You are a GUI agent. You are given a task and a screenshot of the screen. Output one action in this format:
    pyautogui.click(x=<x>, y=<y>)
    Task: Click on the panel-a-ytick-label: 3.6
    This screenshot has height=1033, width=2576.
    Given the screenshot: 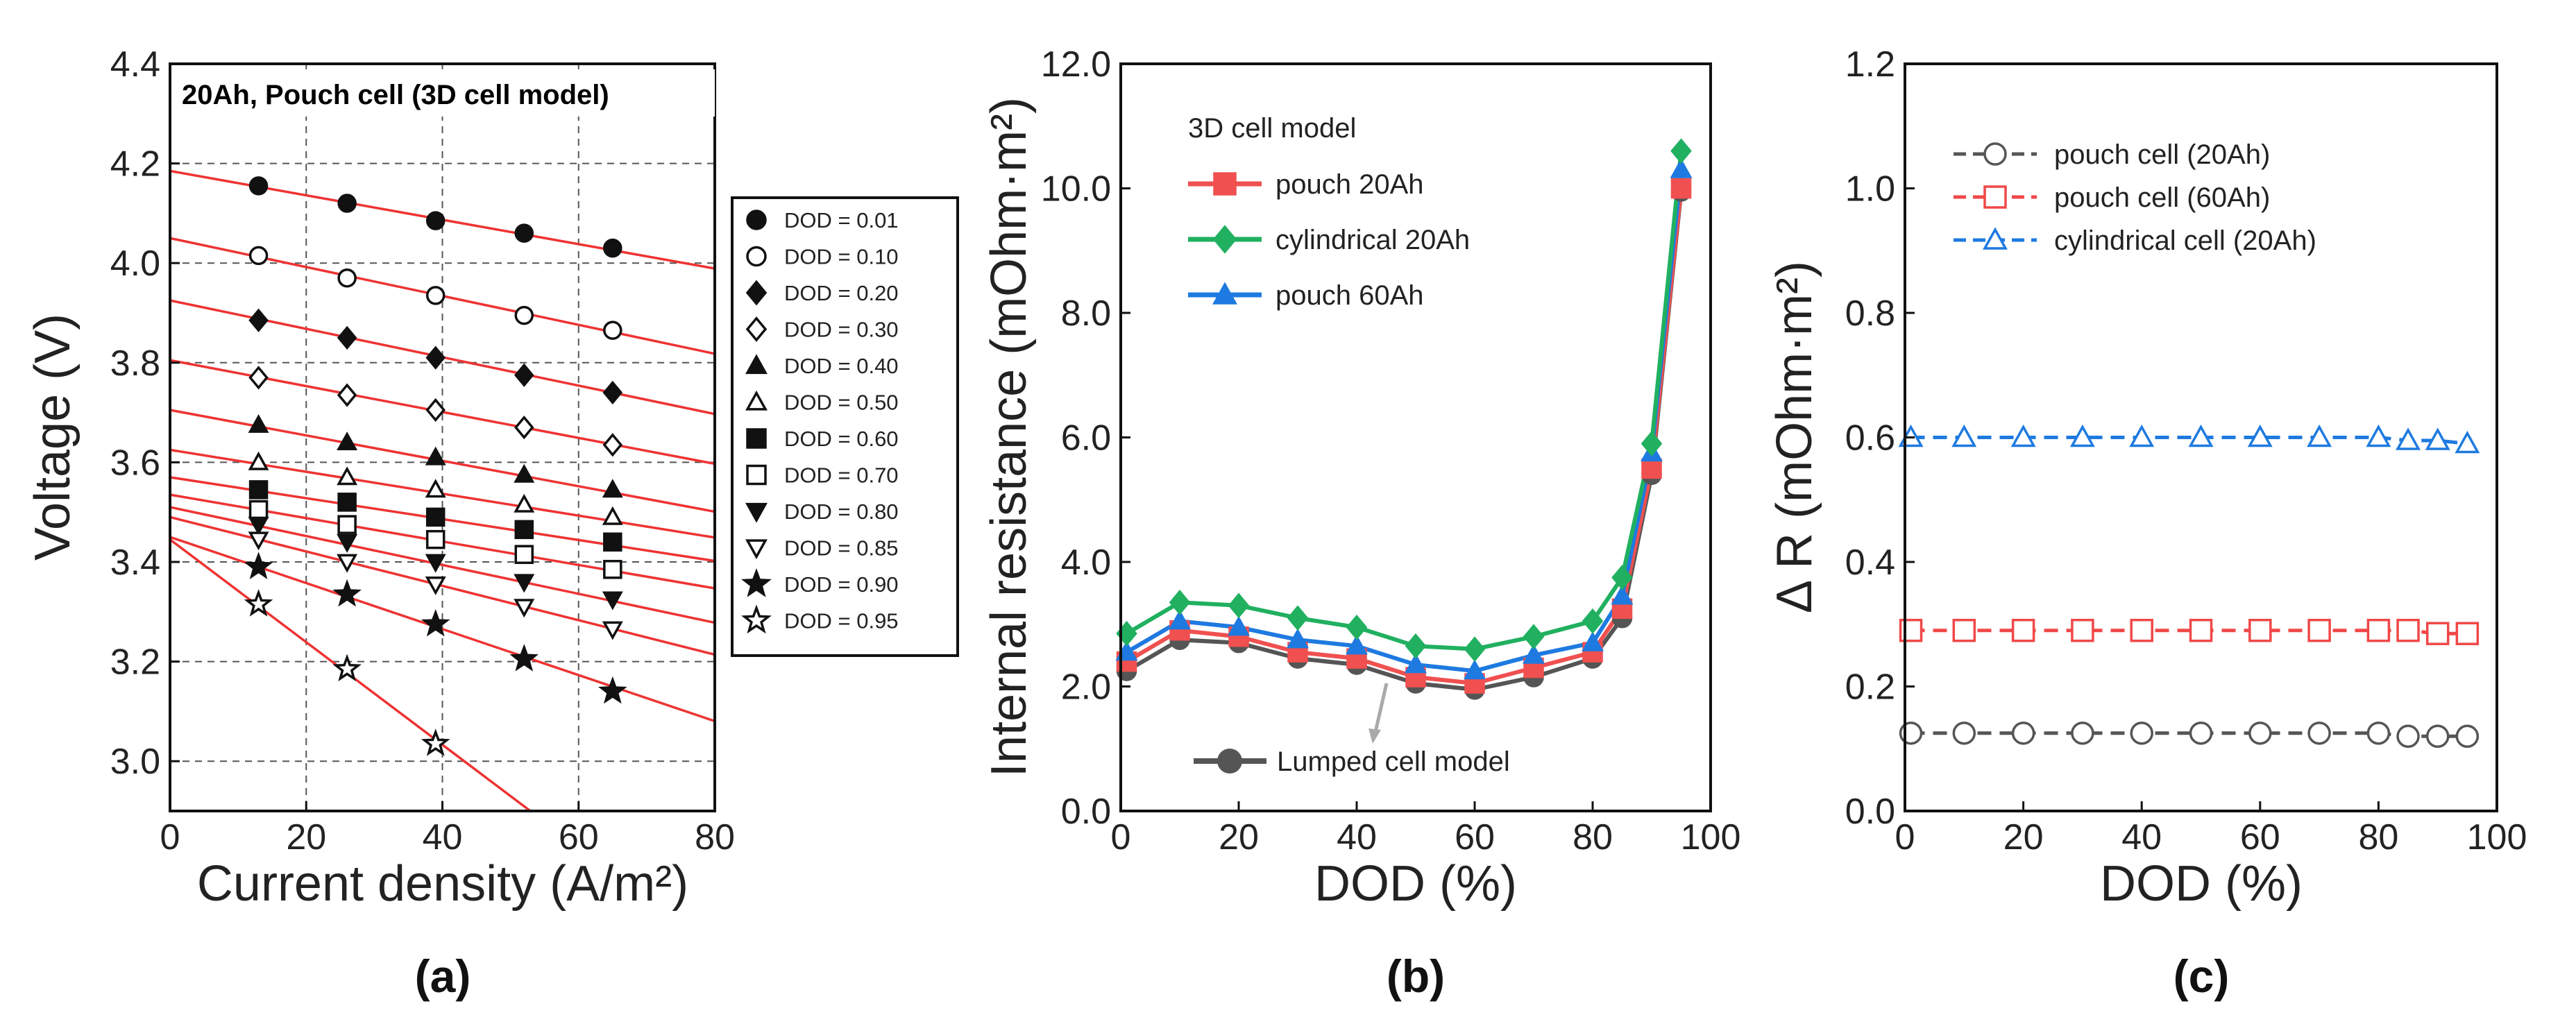 What is the action you would take?
    pyautogui.click(x=135, y=463)
    